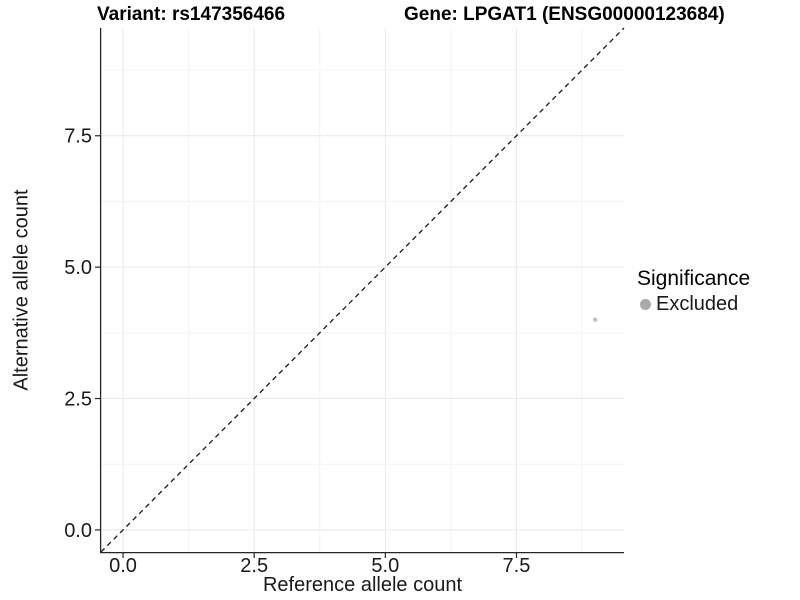  What do you see at coordinates (595, 319) in the screenshot?
I see `data-point` at bounding box center [595, 319].